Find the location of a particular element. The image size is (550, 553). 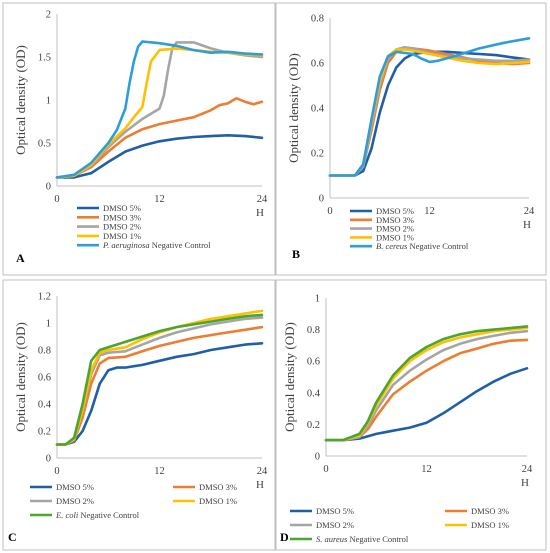

y-tick-label: 0.5 is located at coordinates (44, 144).